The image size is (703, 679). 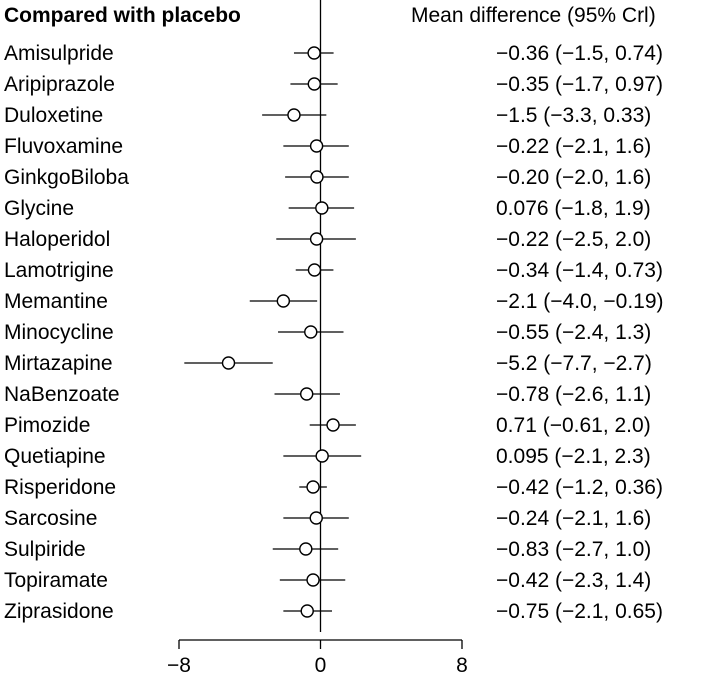 What do you see at coordinates (58, 363) in the screenshot?
I see `row-label: Mirtazapine` at bounding box center [58, 363].